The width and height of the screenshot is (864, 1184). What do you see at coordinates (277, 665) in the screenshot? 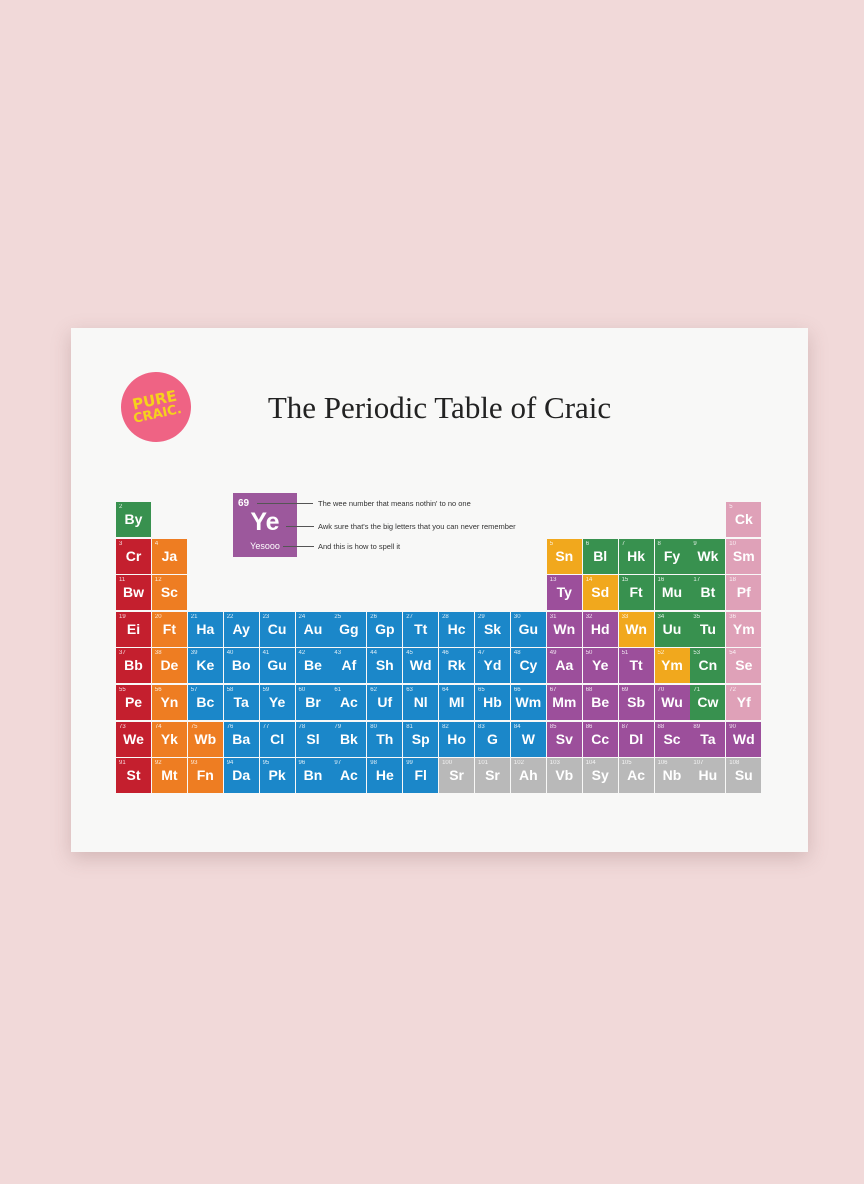
I see `element-symbol: Gu` at bounding box center [277, 665].